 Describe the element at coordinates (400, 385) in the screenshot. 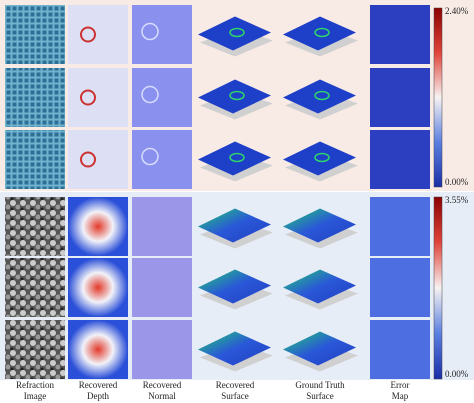

I see `column-label: Error` at that location.